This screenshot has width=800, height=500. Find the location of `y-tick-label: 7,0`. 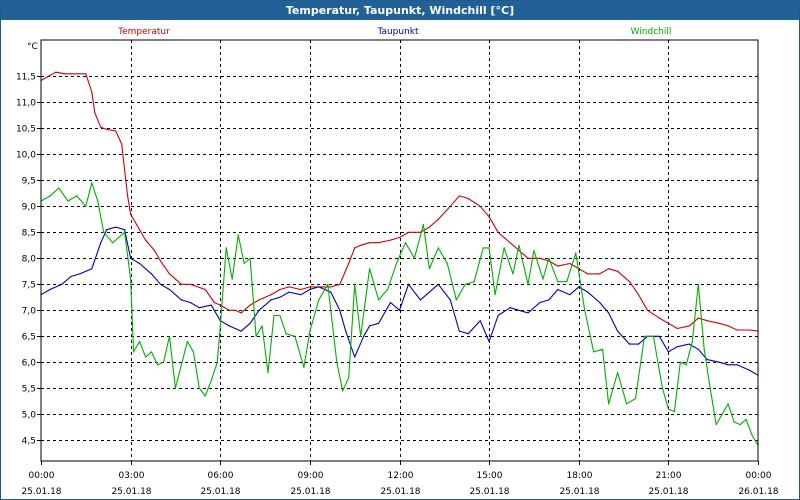

y-tick-label: 7,0 is located at coordinates (29, 312).